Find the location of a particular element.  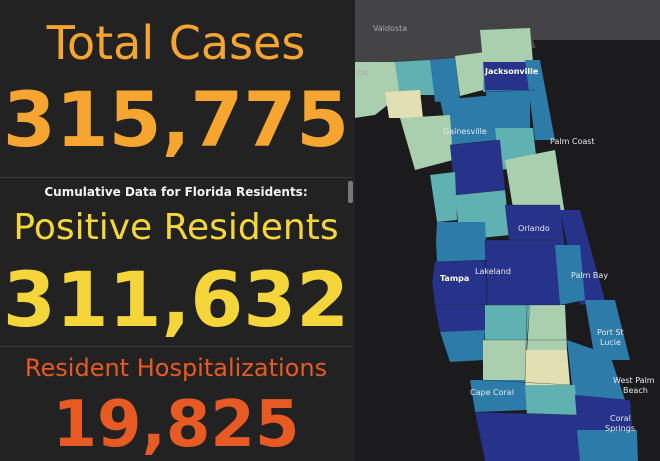

county-pasco is located at coordinates (461, 242).